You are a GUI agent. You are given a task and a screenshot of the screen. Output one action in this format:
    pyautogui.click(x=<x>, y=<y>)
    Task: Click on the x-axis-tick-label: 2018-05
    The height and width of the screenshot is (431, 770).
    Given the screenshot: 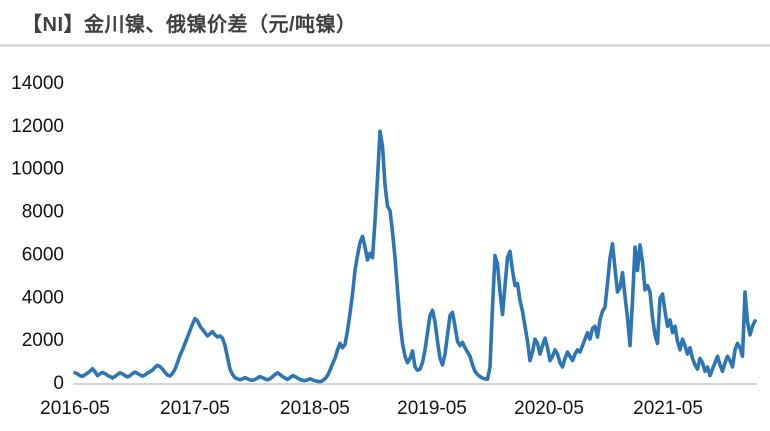 What is the action you would take?
    pyautogui.click(x=315, y=408)
    